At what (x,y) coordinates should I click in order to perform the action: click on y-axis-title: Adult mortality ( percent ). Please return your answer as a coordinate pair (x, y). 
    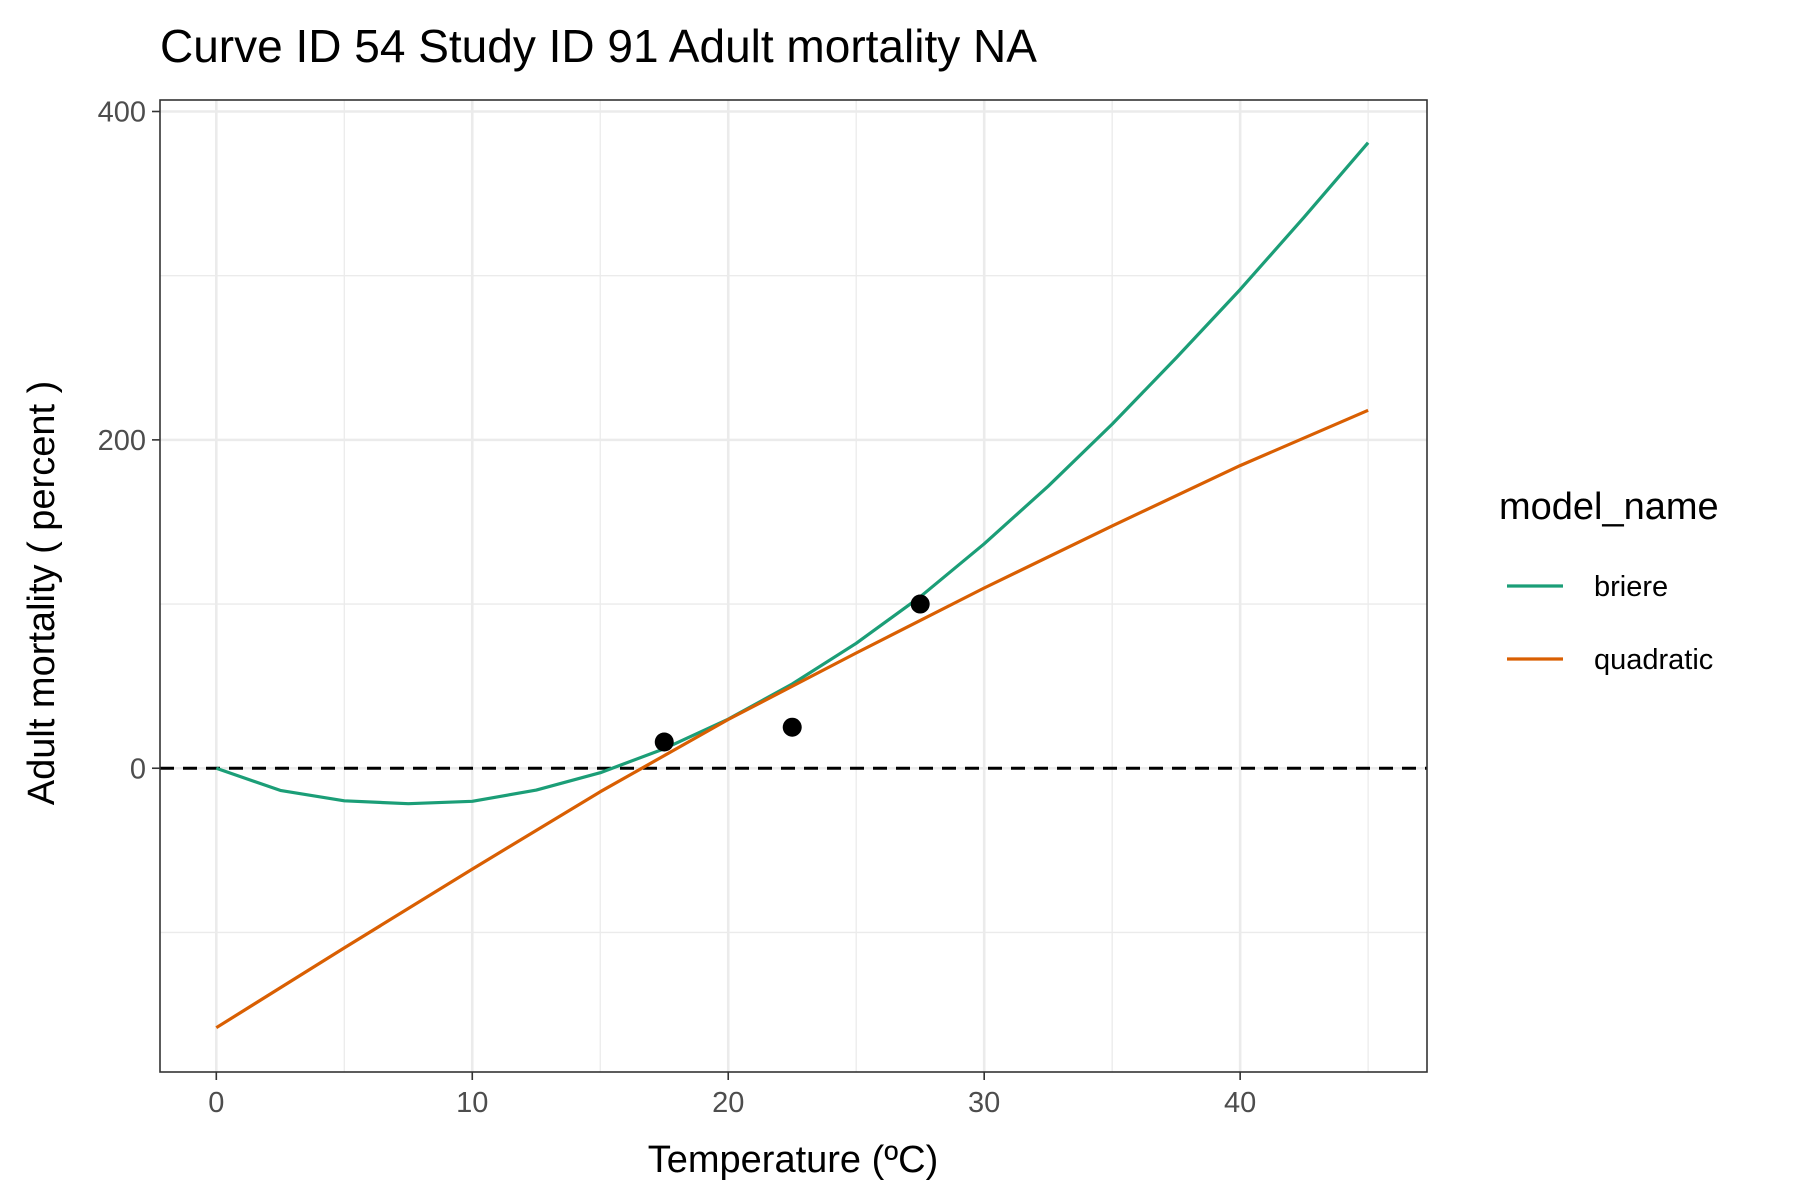
    Looking at the image, I should click on (42, 593).